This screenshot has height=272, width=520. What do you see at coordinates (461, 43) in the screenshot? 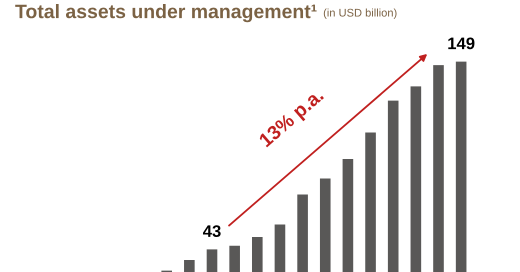
I see `data-label: 149` at bounding box center [461, 43].